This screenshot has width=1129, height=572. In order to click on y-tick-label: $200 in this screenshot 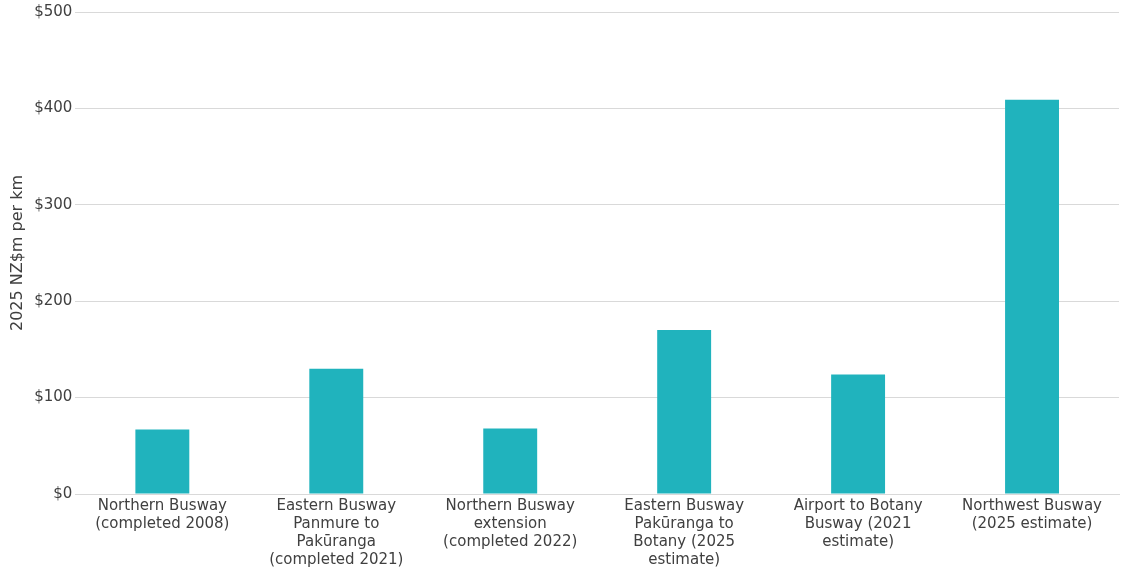, I will do `click(53, 300)`.